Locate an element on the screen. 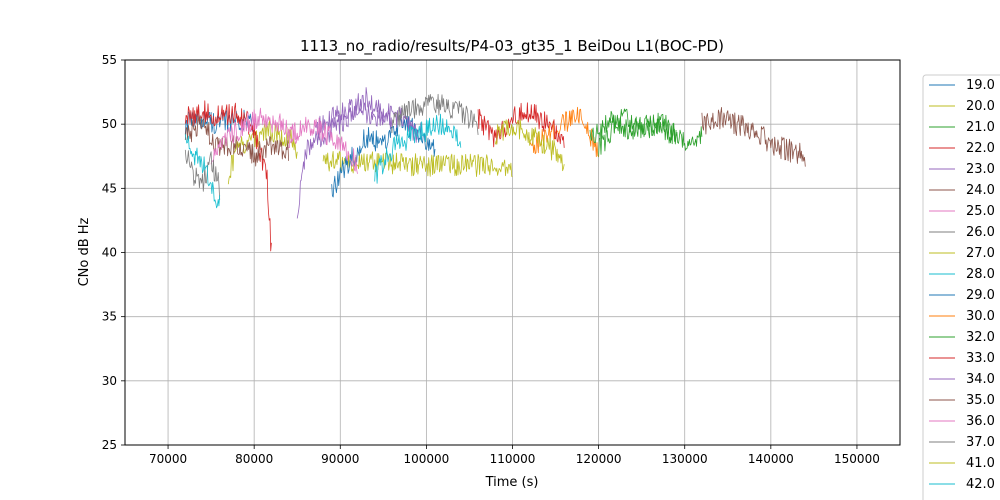  x-axis-label: Time (s) is located at coordinates (512, 482).